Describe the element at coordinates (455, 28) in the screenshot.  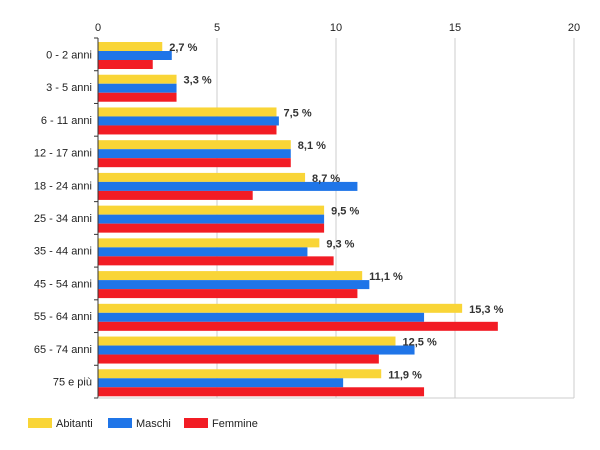
I see `x-tick-label: 15` at that location.